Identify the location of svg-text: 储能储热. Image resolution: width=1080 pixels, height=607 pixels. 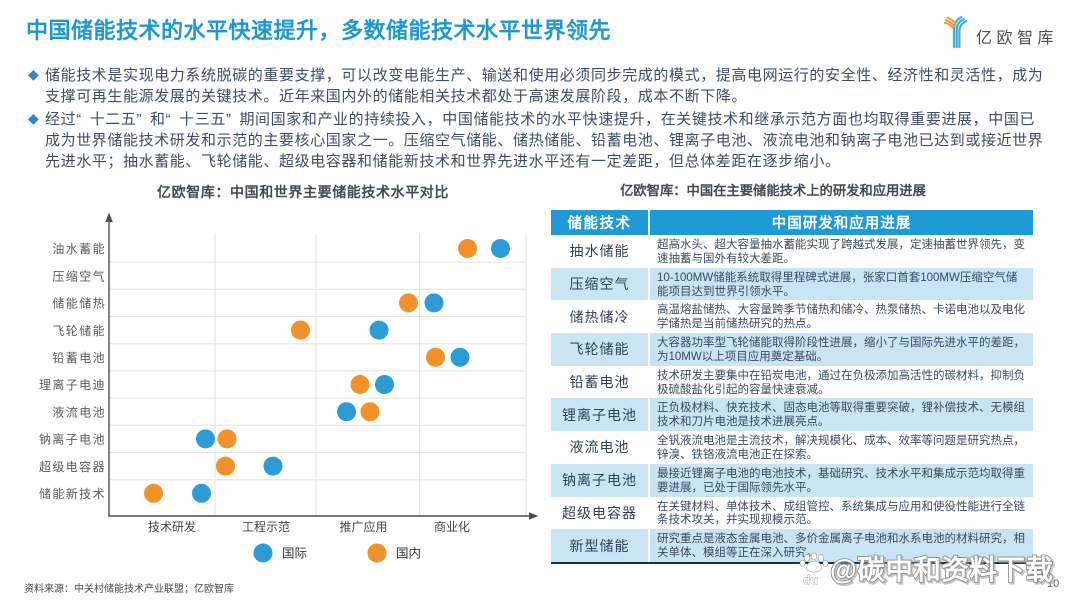
(79, 303).